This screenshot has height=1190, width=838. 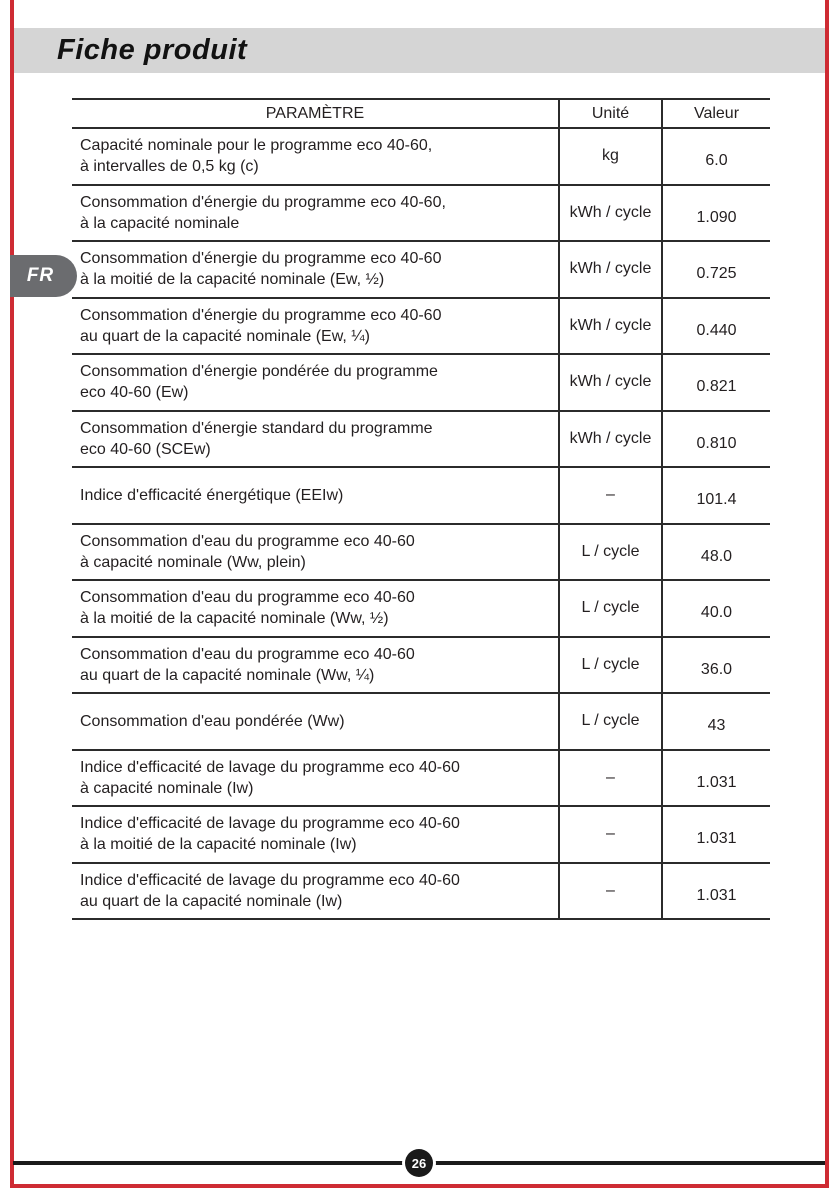 I want to click on table-header-row: PARAMÈTRE Unité Valeur, so click(x=421, y=113).